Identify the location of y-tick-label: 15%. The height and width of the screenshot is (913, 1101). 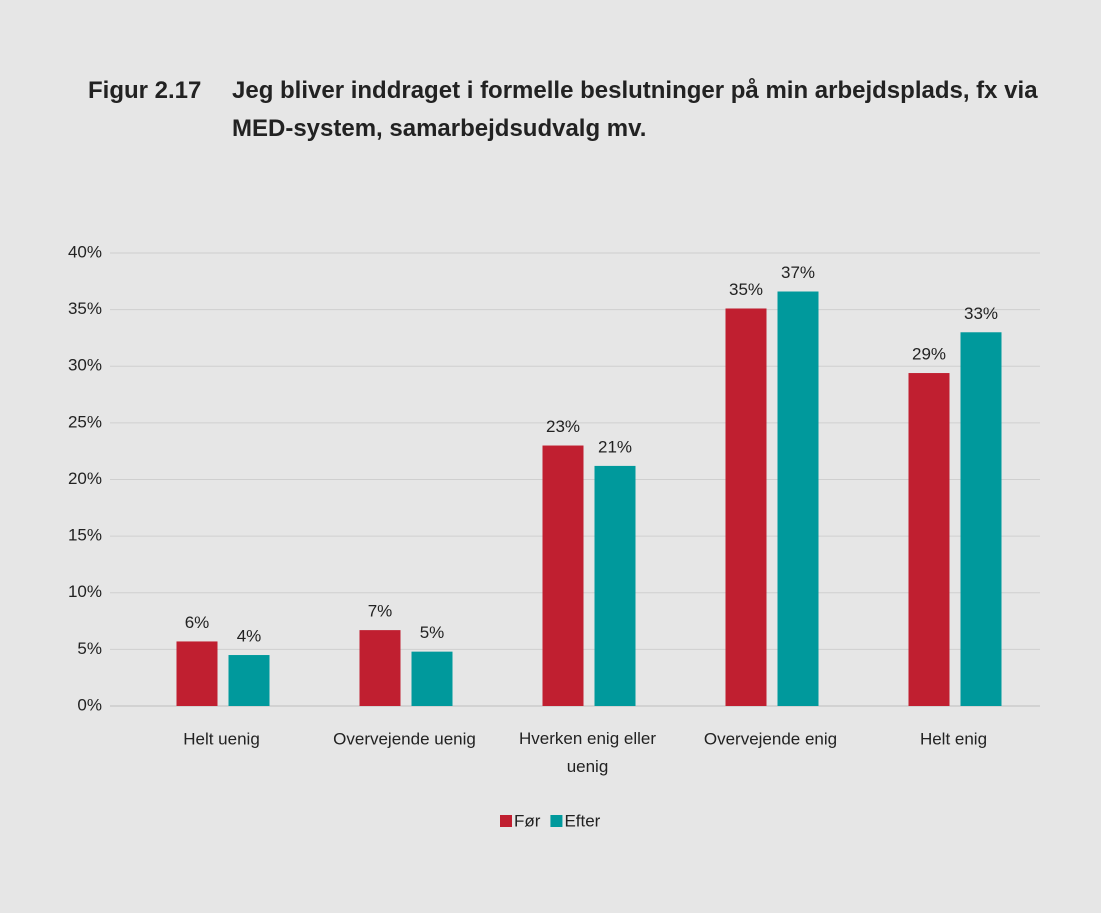
(85, 535).